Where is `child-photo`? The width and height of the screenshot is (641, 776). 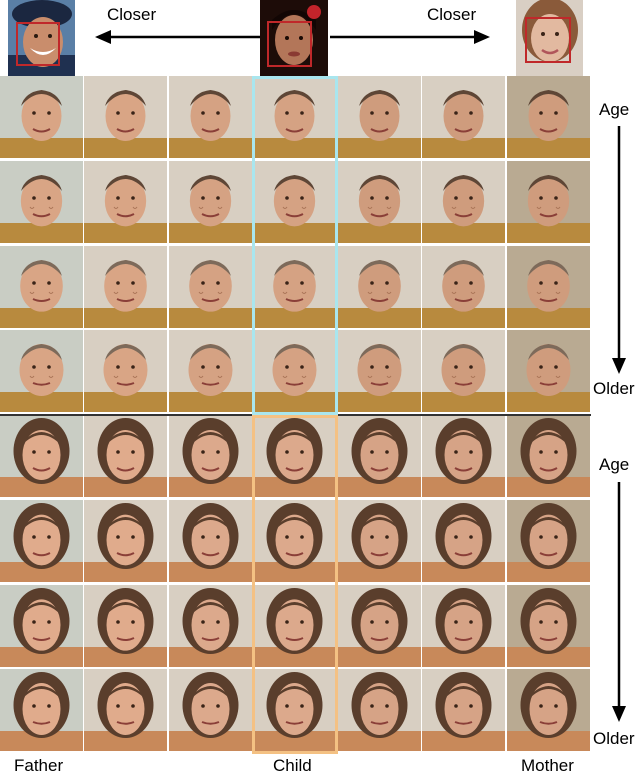
child-photo is located at coordinates (294, 38).